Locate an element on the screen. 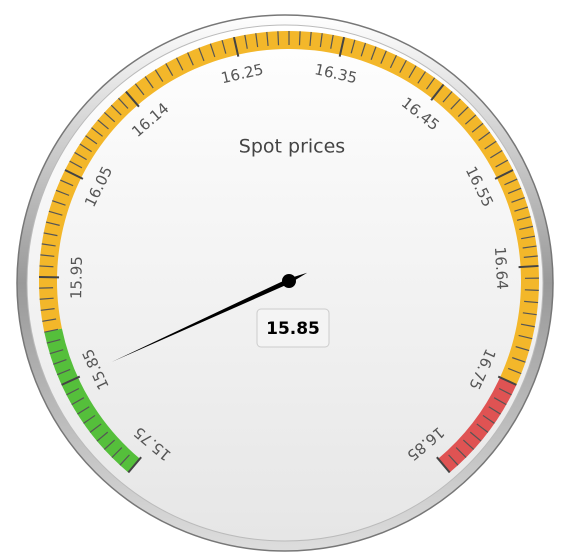 Image resolution: width=562 pixels, height=552 pixels. data-label-box is located at coordinates (293, 328).